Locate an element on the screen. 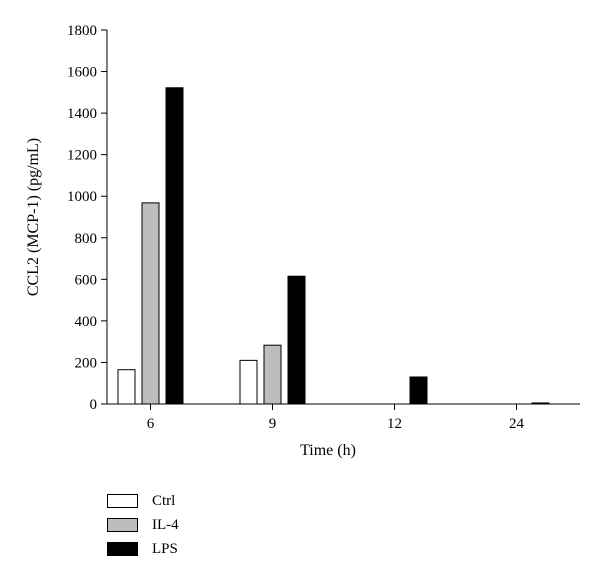 Image resolution: width=600 pixels, height=577 pixels. legend-label-il4: IL-4 is located at coordinates (165, 524).